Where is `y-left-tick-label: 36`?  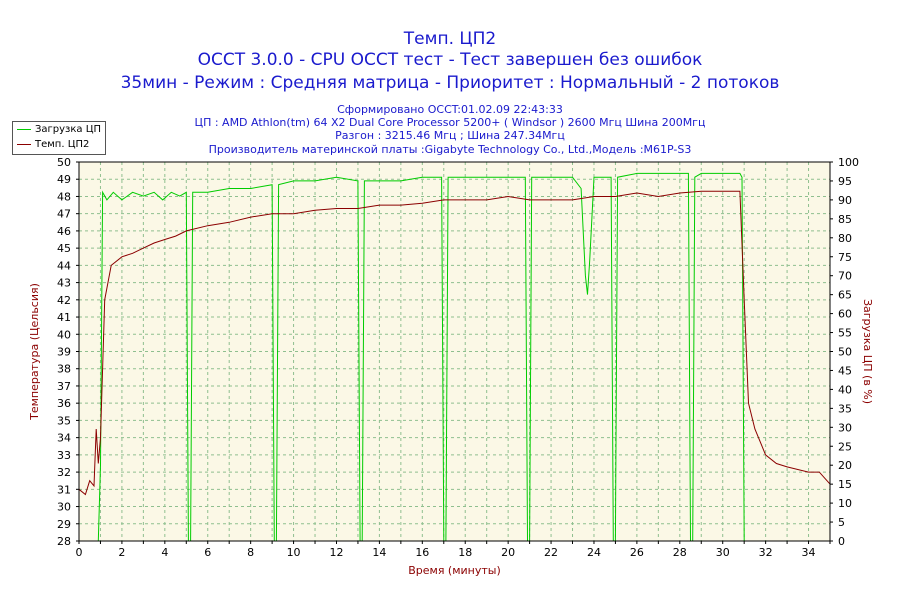
y-left-tick-label: 36 is located at coordinates (64, 403).